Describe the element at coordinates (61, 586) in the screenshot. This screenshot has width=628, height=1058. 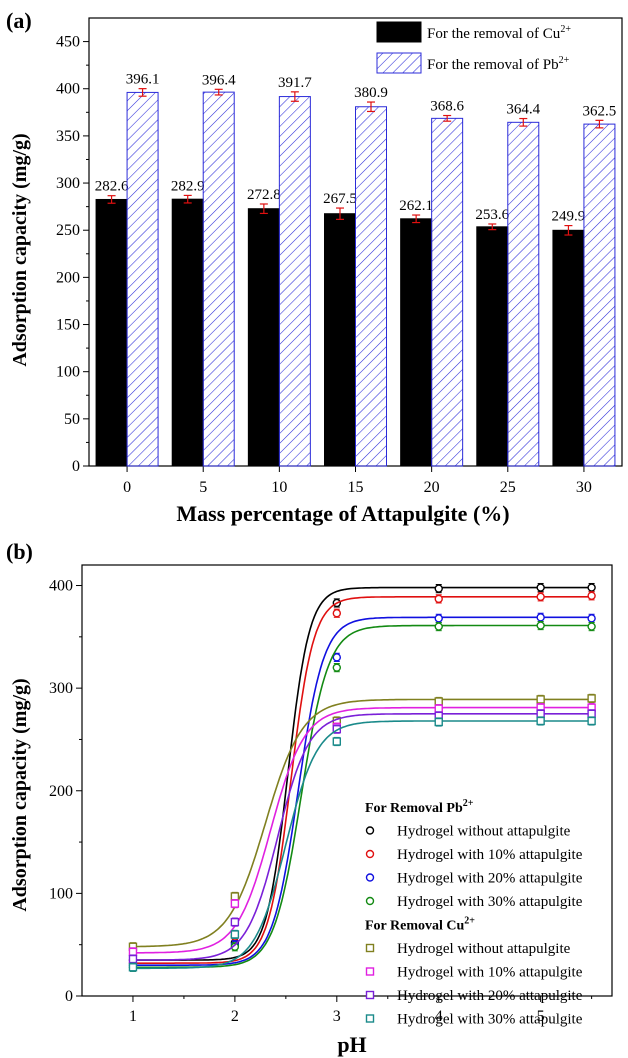
I see `panel-b-y-tick-label: 400` at that location.